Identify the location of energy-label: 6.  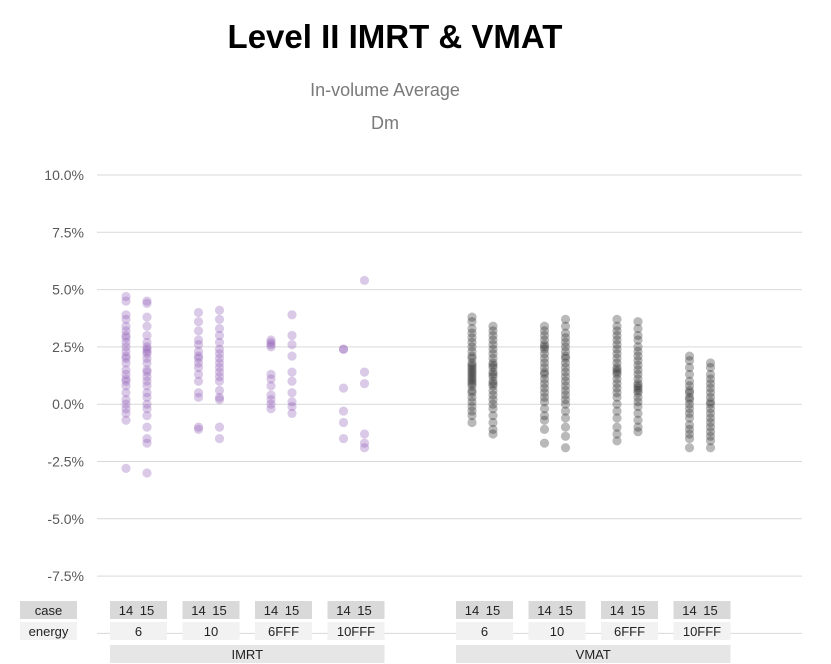
(138, 631).